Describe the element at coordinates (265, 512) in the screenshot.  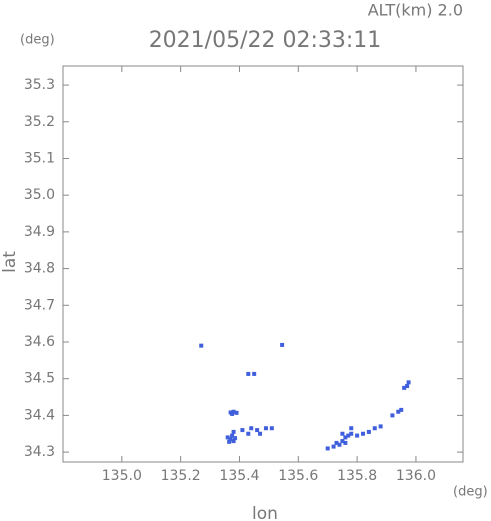
I see `x-axis-label: lon` at that location.